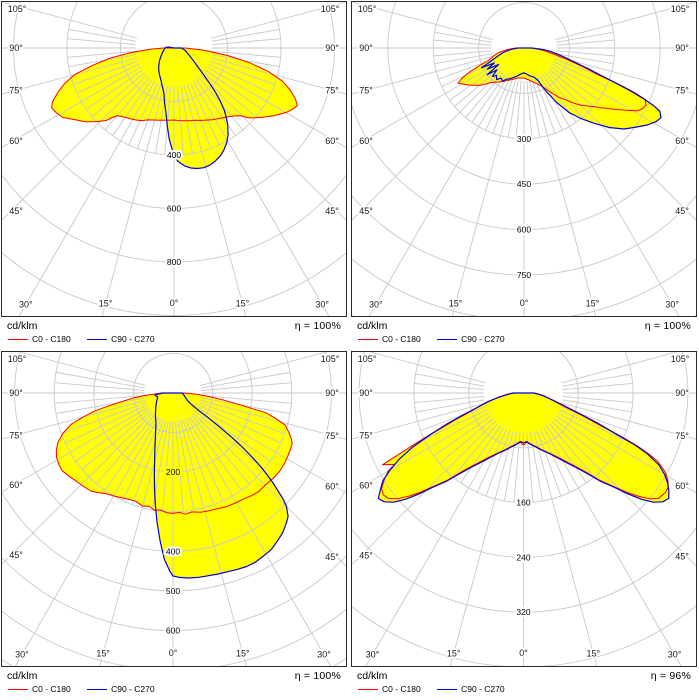 This screenshot has width=699, height=700. I want to click on legend-top-left: cd/klm η = 100% C0 - C180 C90 - C270, so click(174, 332).